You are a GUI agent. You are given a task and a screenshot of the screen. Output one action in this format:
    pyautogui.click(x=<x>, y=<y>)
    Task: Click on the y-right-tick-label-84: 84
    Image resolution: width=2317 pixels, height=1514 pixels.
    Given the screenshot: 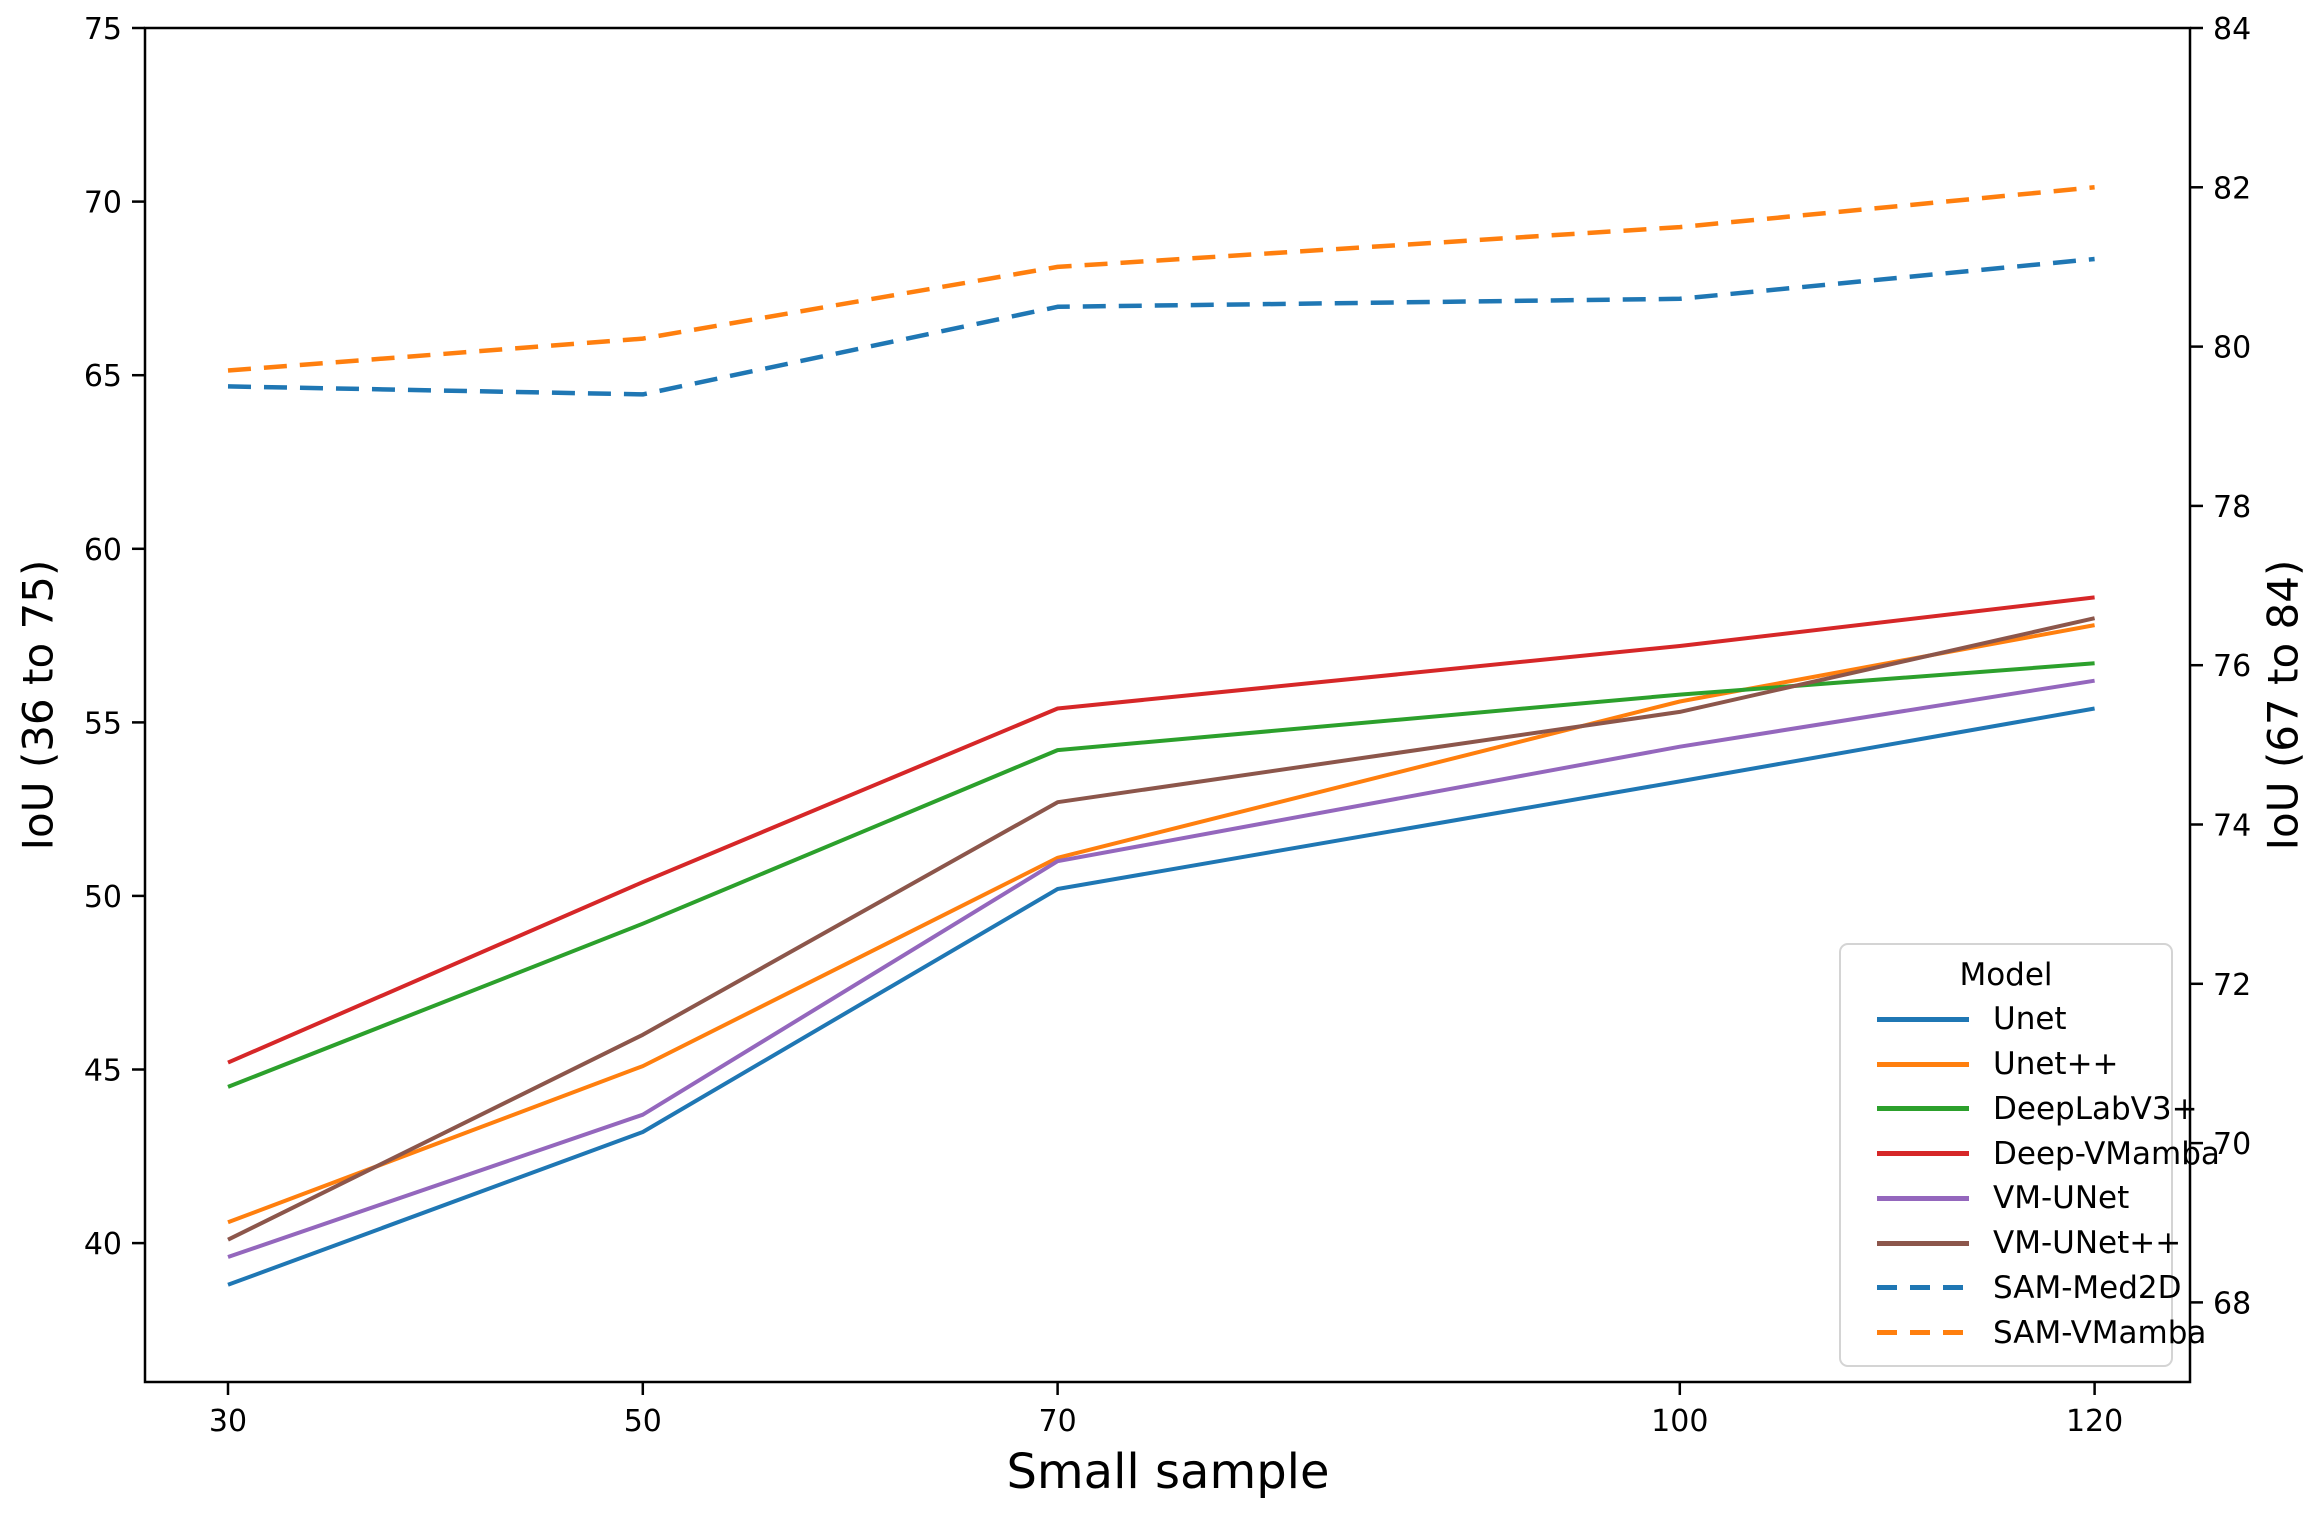 What is the action you would take?
    pyautogui.click(x=2232, y=29)
    